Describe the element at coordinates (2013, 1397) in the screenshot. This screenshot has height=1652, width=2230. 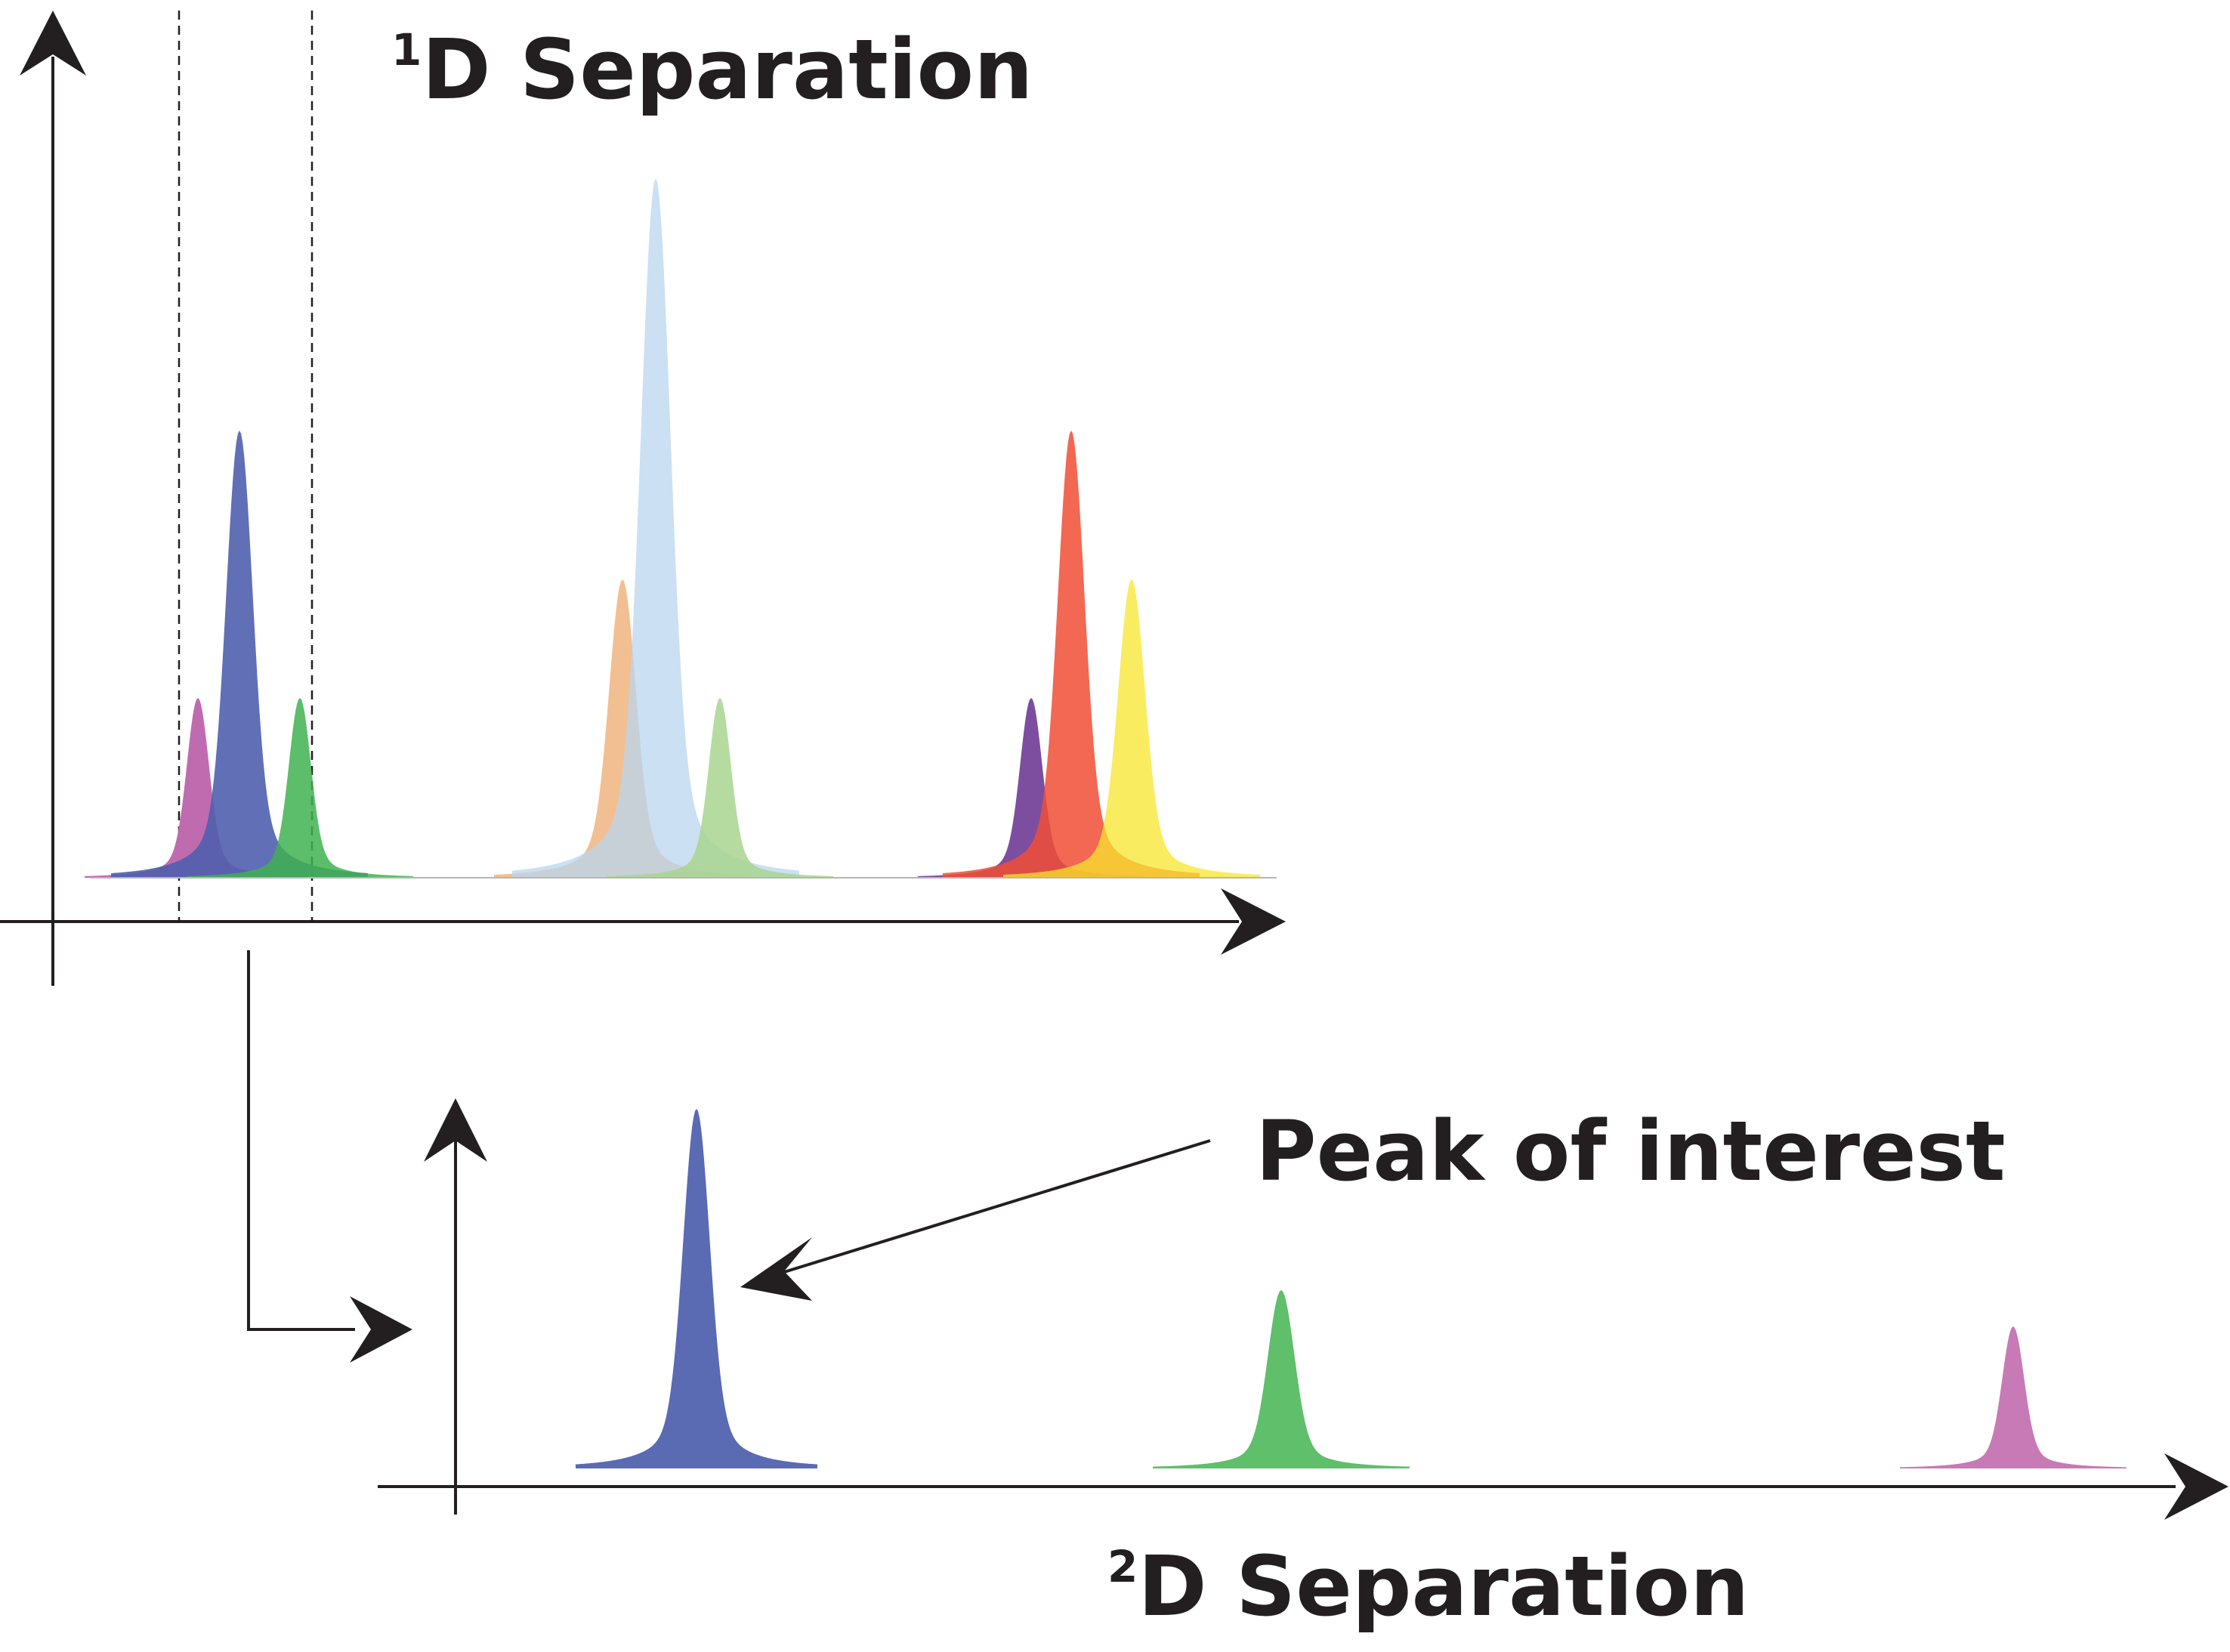
I see `peak-pink-2d` at that location.